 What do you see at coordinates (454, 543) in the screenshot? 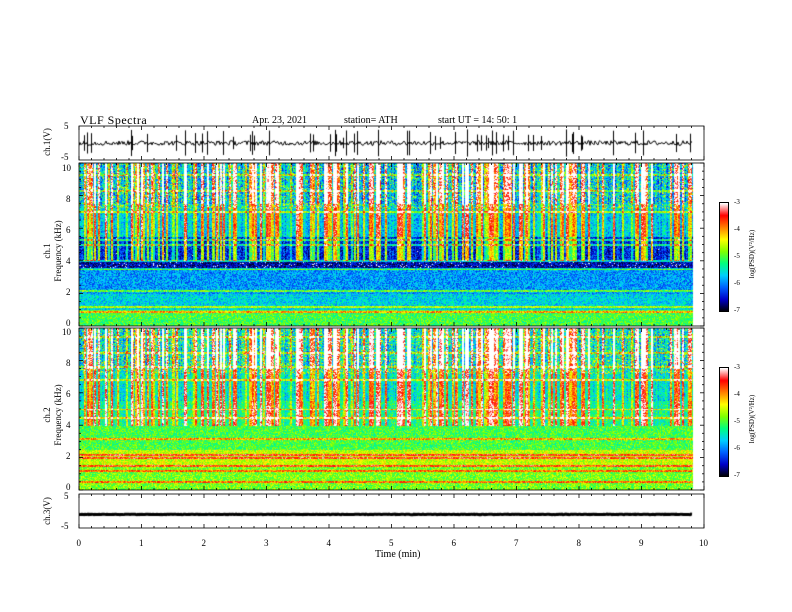
I see `x-tick-label: 6` at bounding box center [454, 543].